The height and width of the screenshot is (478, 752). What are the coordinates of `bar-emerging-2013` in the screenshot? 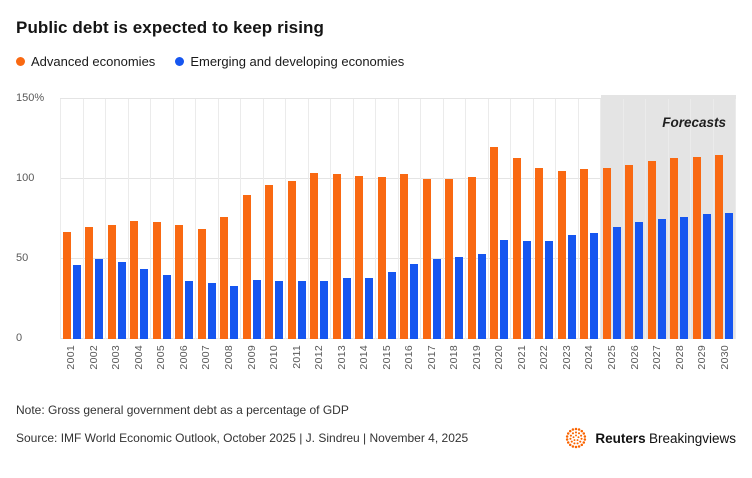 It's located at (346, 308).